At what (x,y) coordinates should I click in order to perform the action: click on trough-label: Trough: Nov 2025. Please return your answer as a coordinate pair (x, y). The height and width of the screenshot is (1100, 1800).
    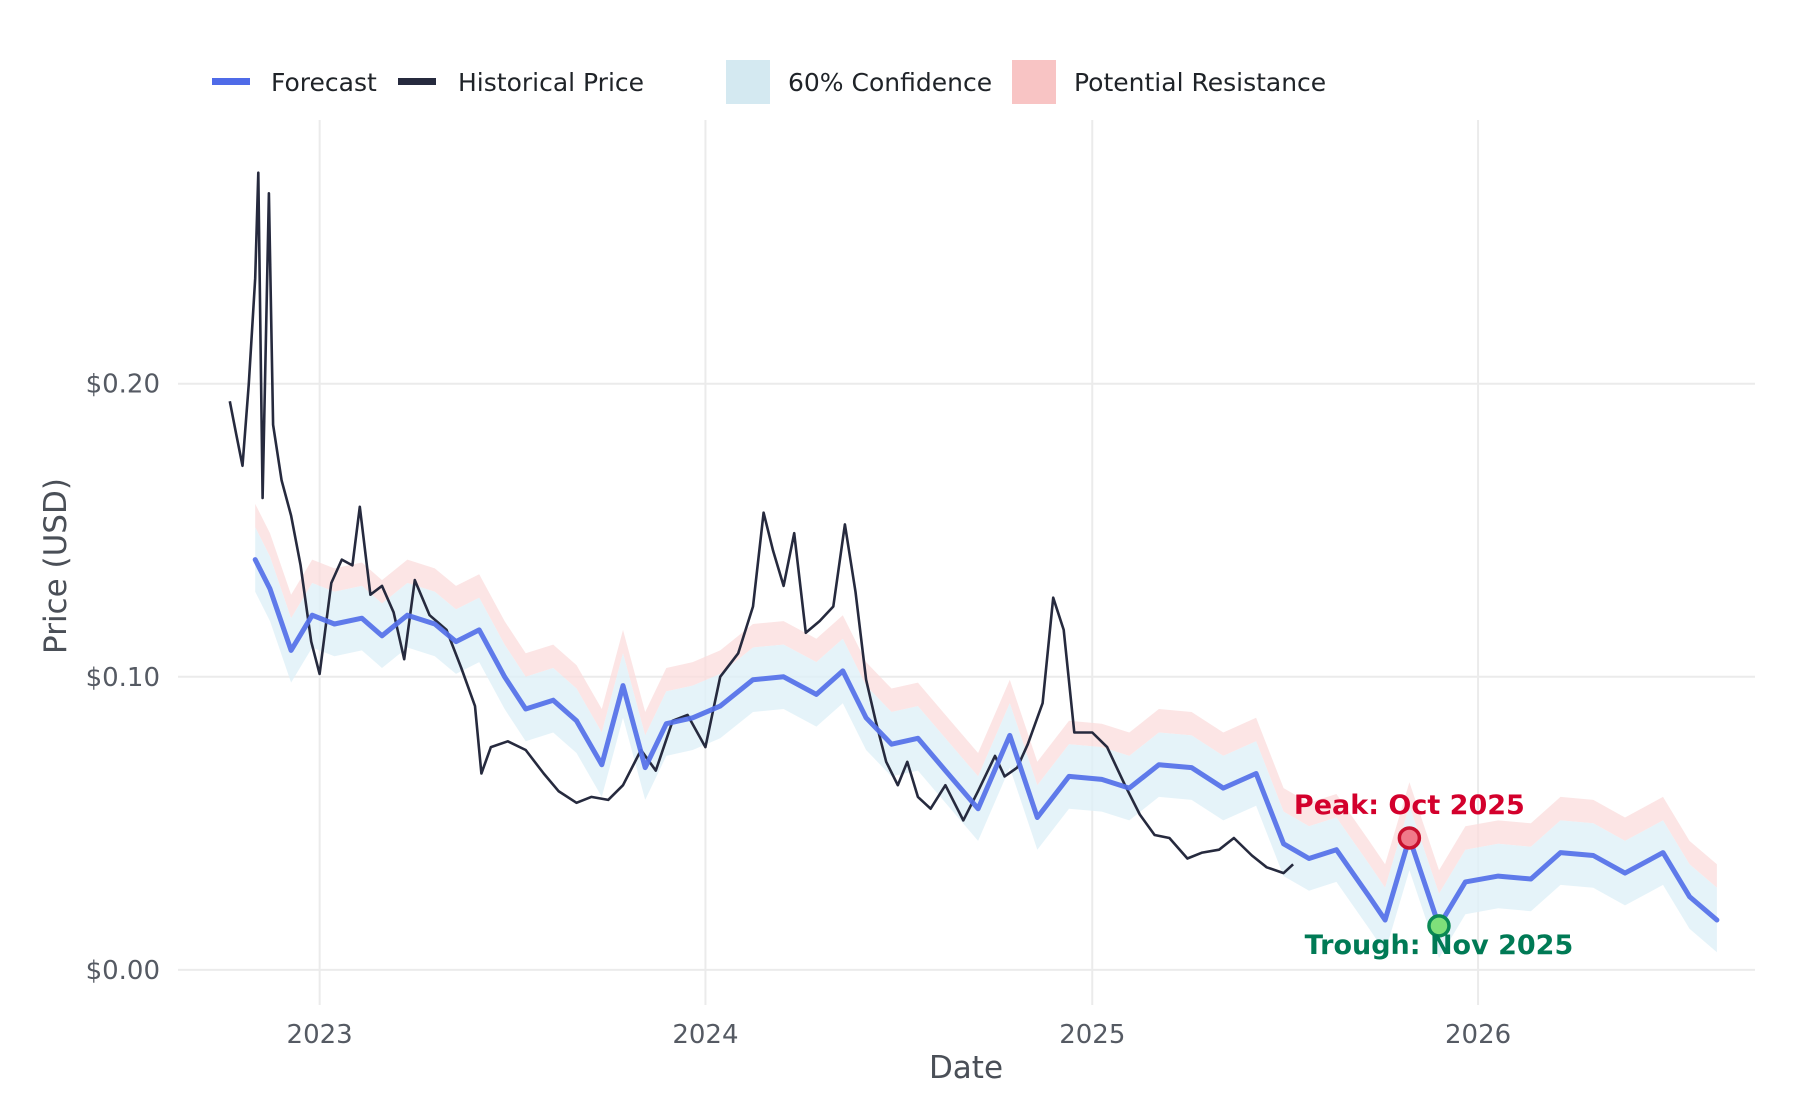
    Looking at the image, I should click on (1439, 945).